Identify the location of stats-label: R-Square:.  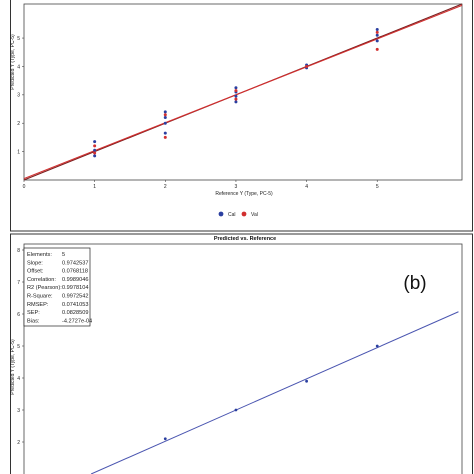
(40, 297).